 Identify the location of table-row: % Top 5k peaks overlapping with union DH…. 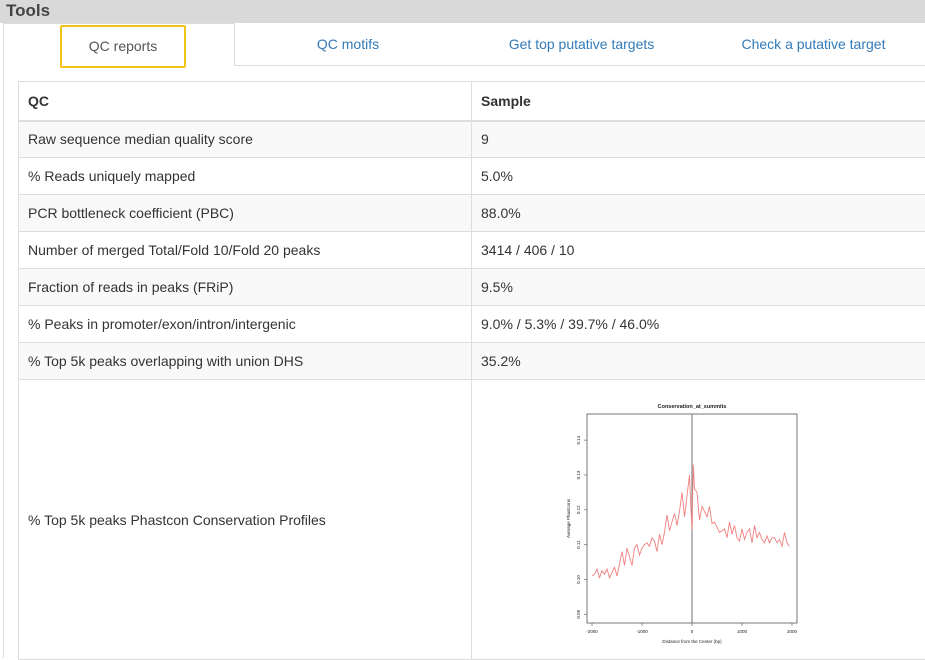
(472, 361).